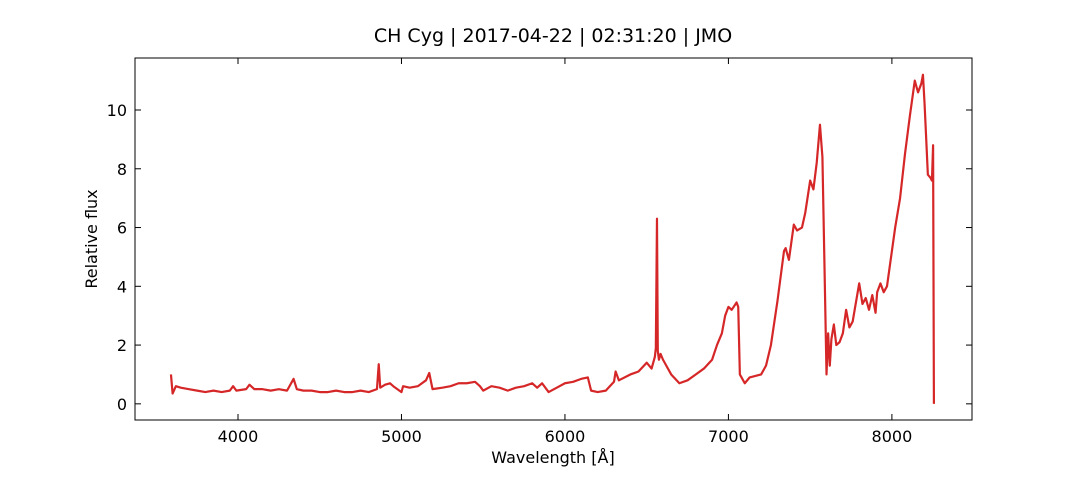 The image size is (1080, 480). I want to click on x-axis-label: Wavelength [Å], so click(552, 457).